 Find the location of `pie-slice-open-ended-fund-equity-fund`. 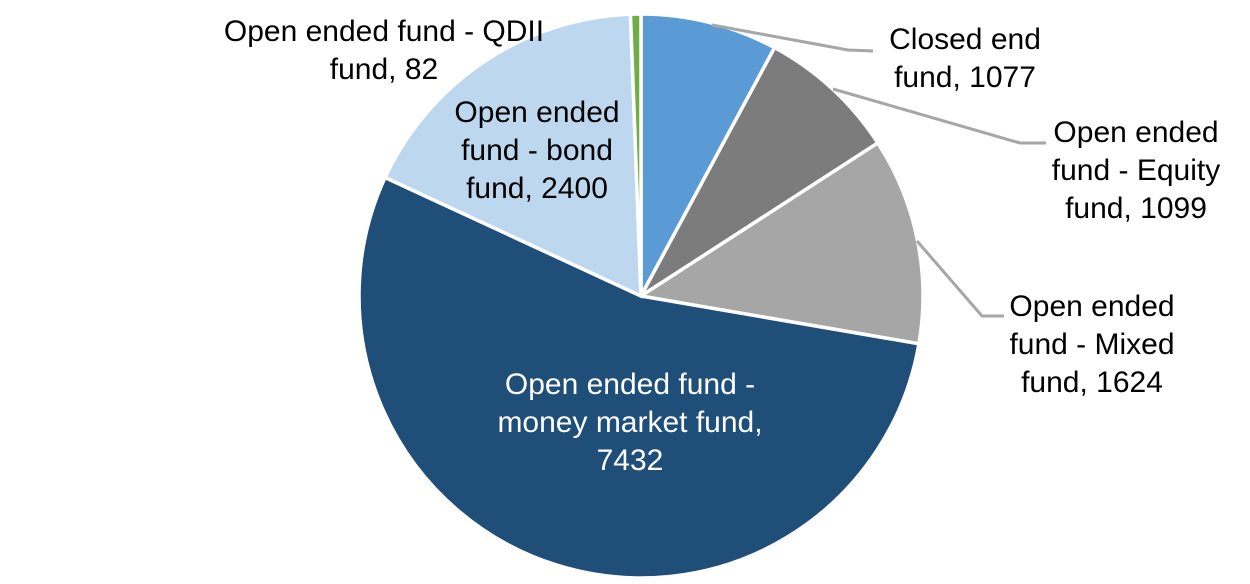

pie-slice-open-ended-fund-equity-fund is located at coordinates (760, 171).